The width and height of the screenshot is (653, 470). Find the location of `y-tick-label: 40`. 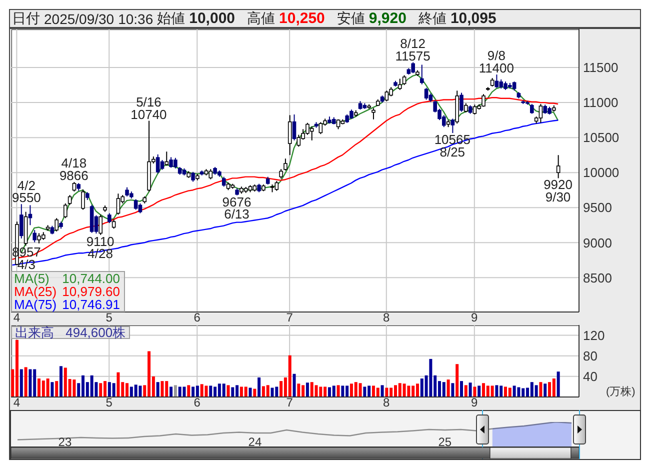

y-tick-label: 40 is located at coordinates (590, 376).